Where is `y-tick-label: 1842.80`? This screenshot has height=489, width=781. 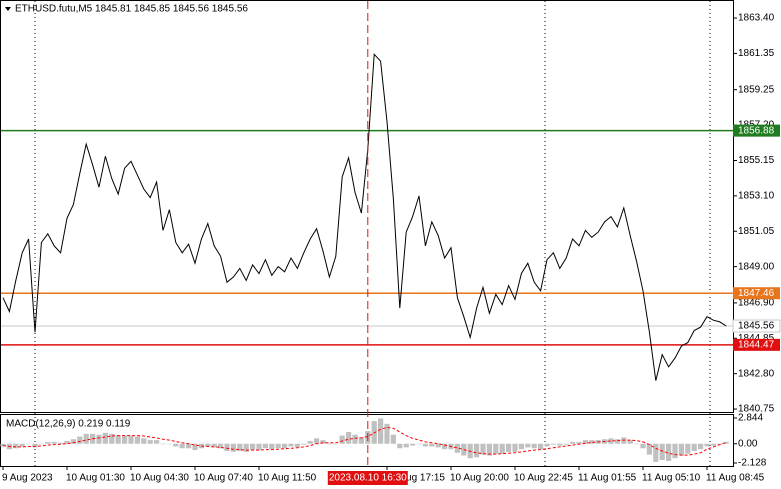
y-tick-label: 1842.80 is located at coordinates (756, 373).